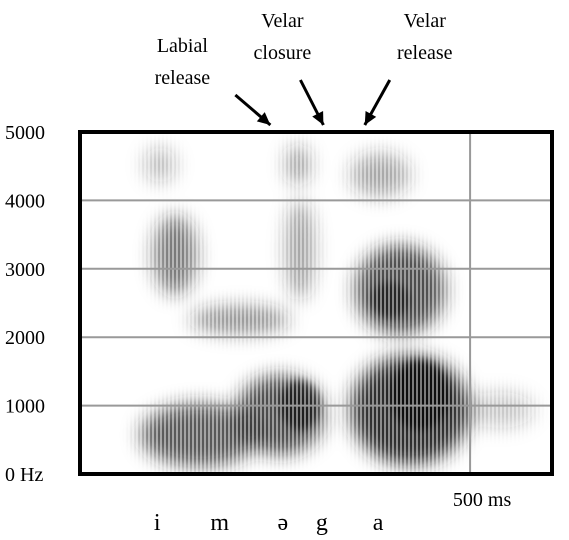 Image resolution: width=569 pixels, height=540 pixels. I want to click on segment-label: a, so click(378, 523).